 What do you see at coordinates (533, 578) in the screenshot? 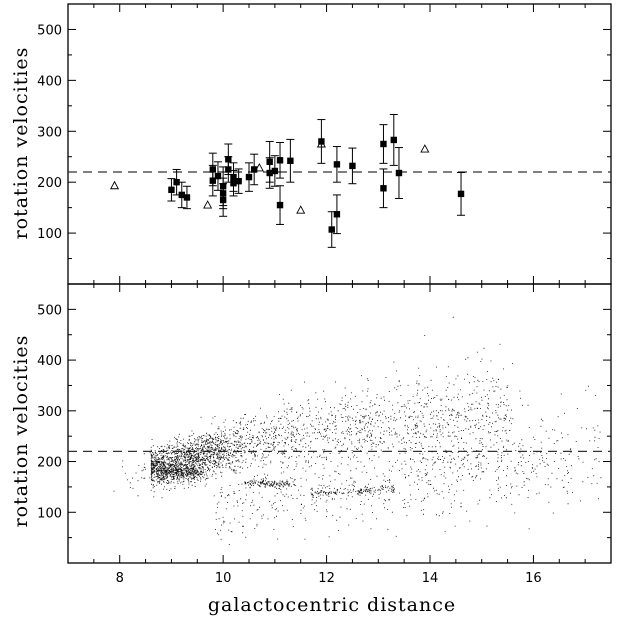
I see `x-tick-label: 16` at bounding box center [533, 578].